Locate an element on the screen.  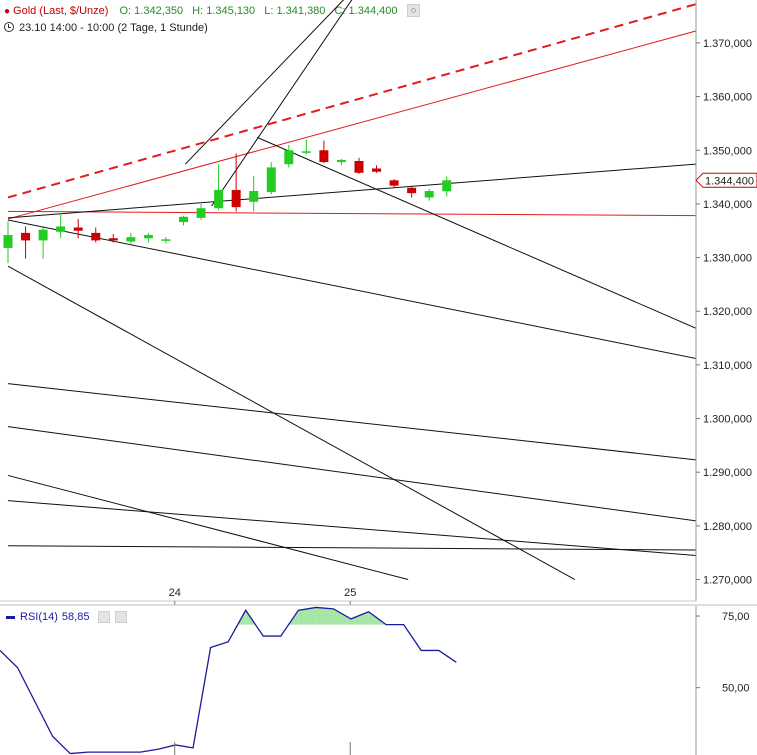
rsi-close-icon is located at coordinates (120, 617).